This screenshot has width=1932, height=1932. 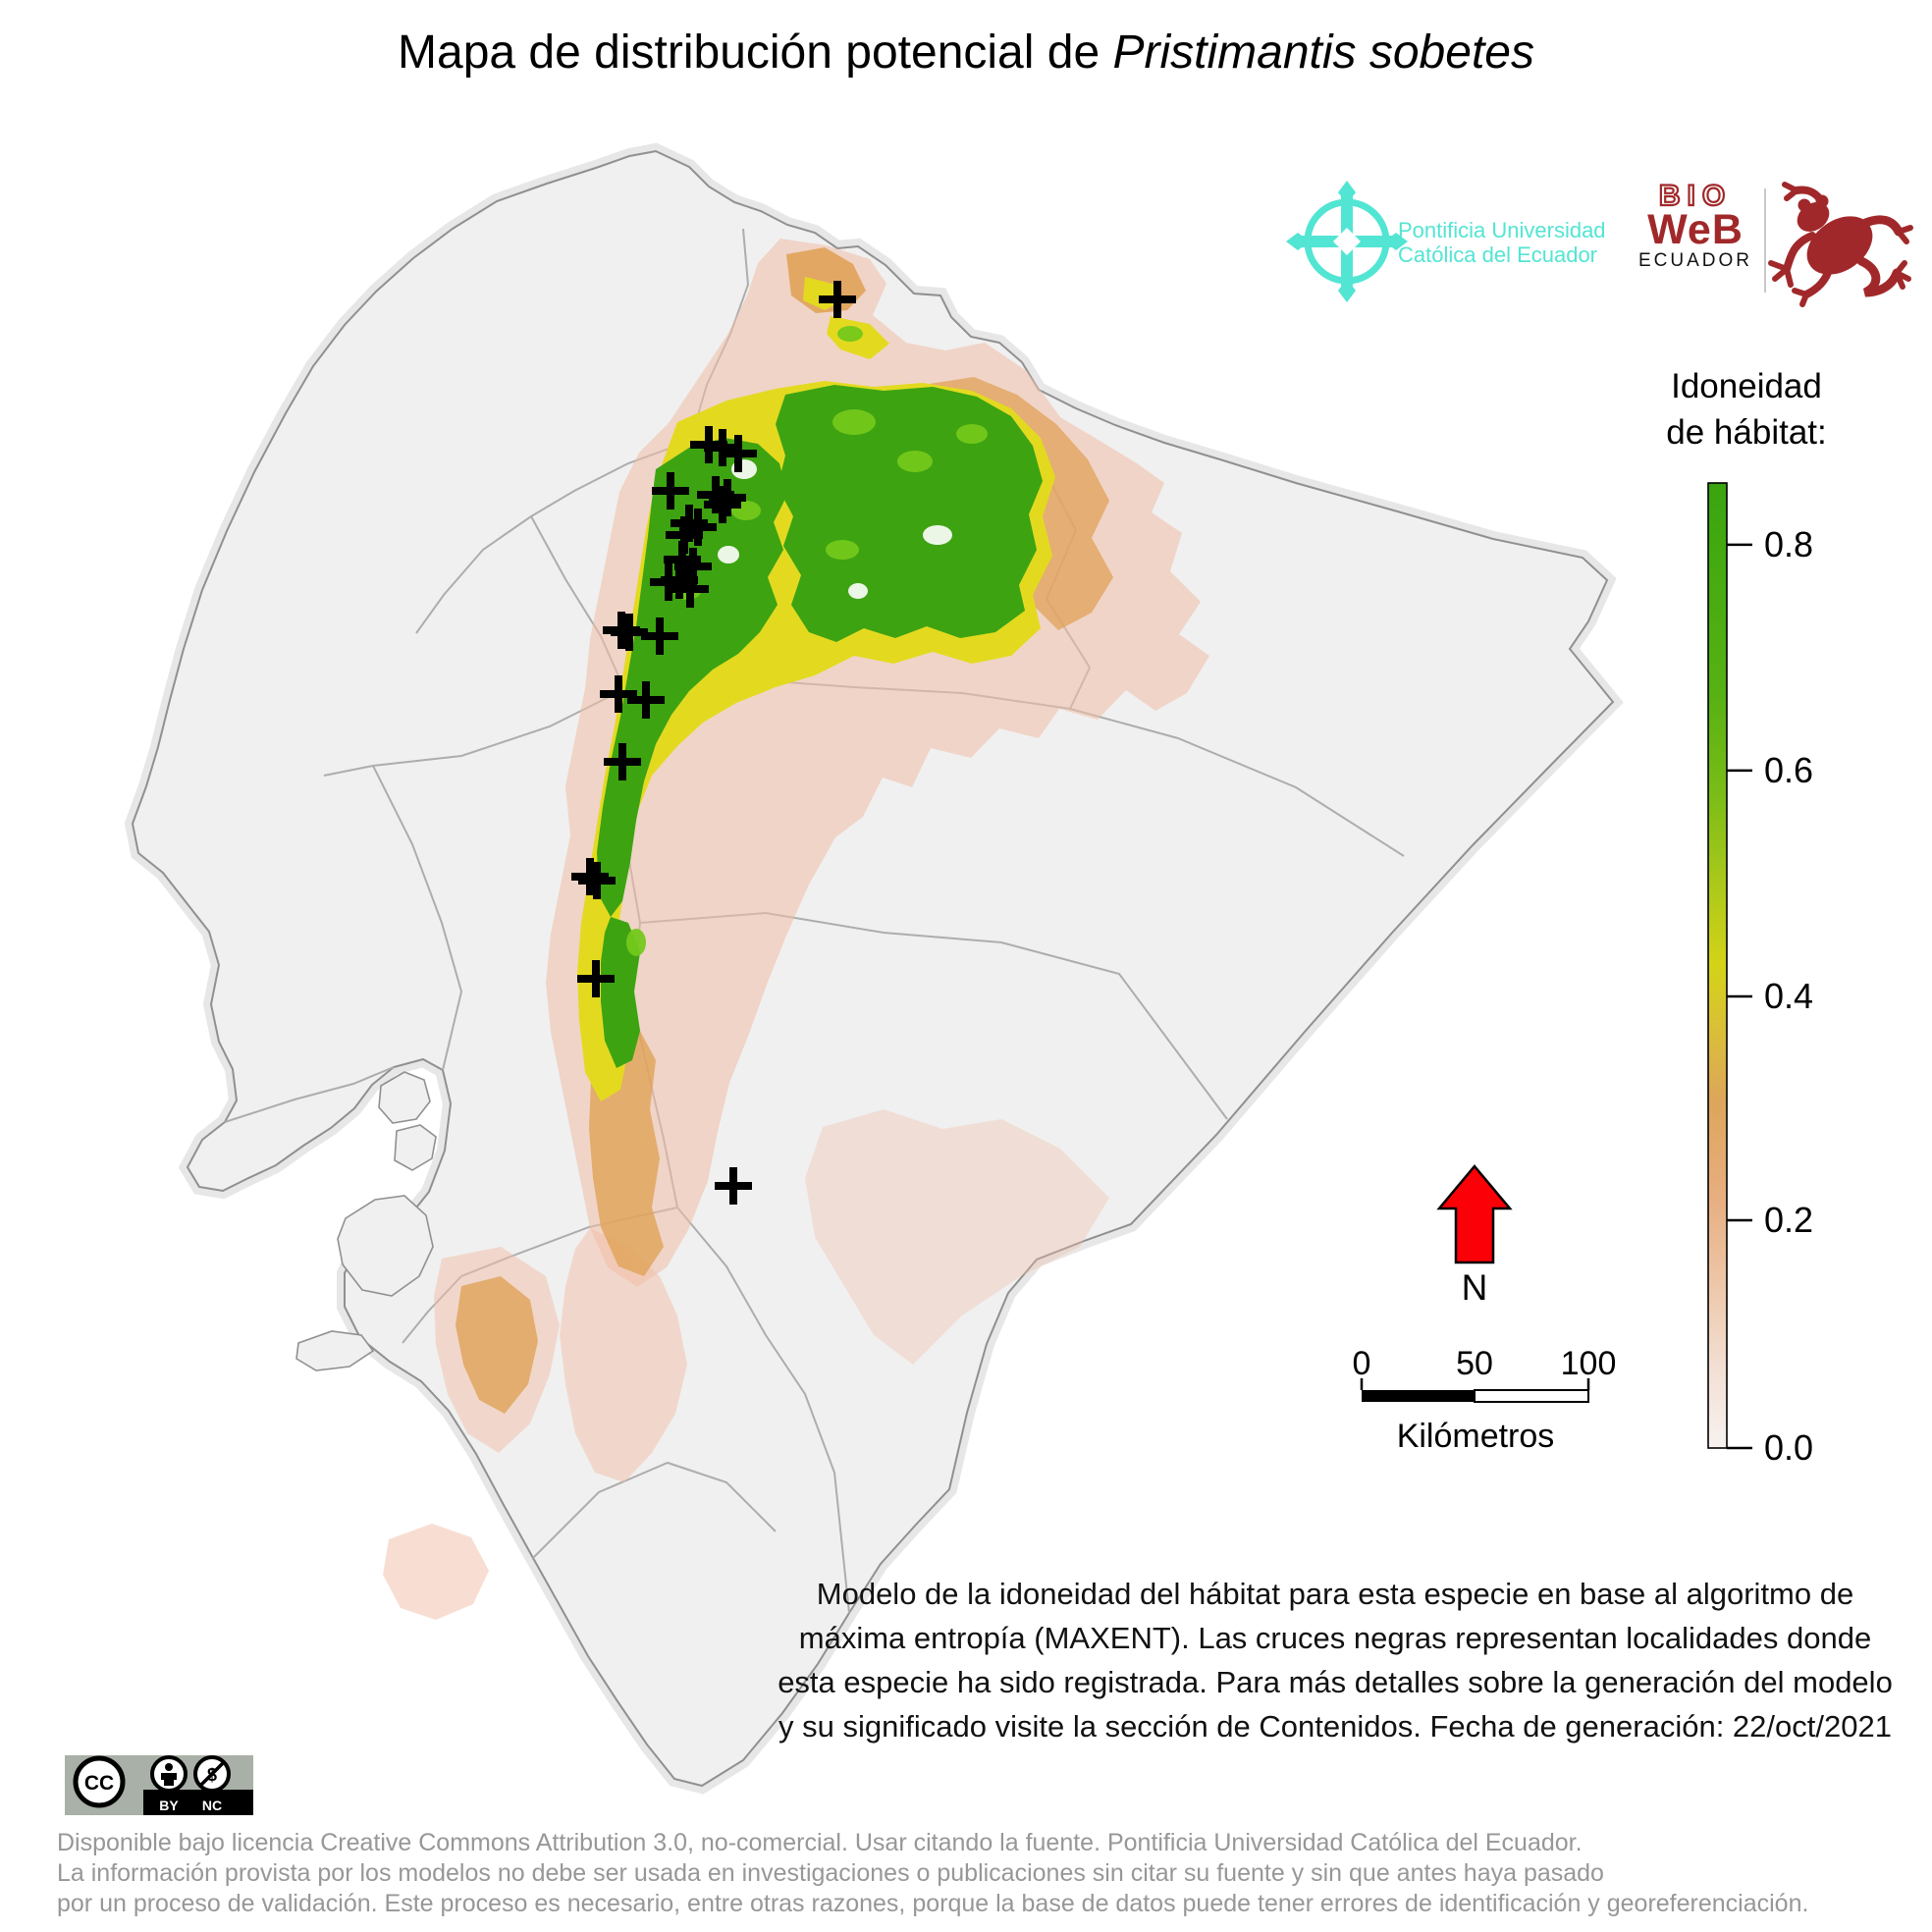 I want to click on scale-label-50: 50, so click(x=1474, y=1363).